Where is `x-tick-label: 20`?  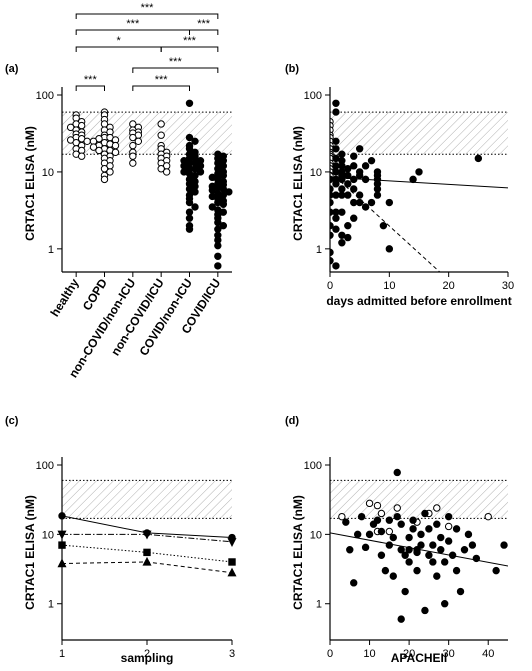
x-tick-label: 20 is located at coordinates (409, 654).